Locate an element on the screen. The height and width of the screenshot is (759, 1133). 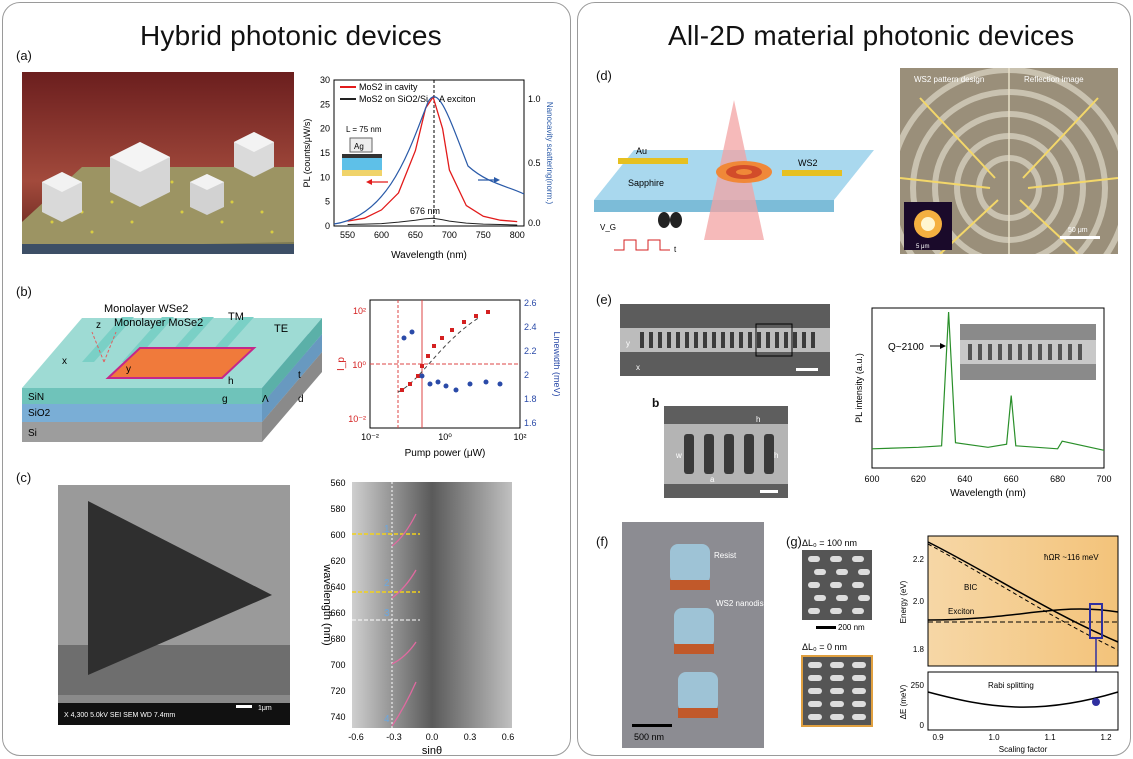
a-xtick: 800 is located at coordinates (517, 235).